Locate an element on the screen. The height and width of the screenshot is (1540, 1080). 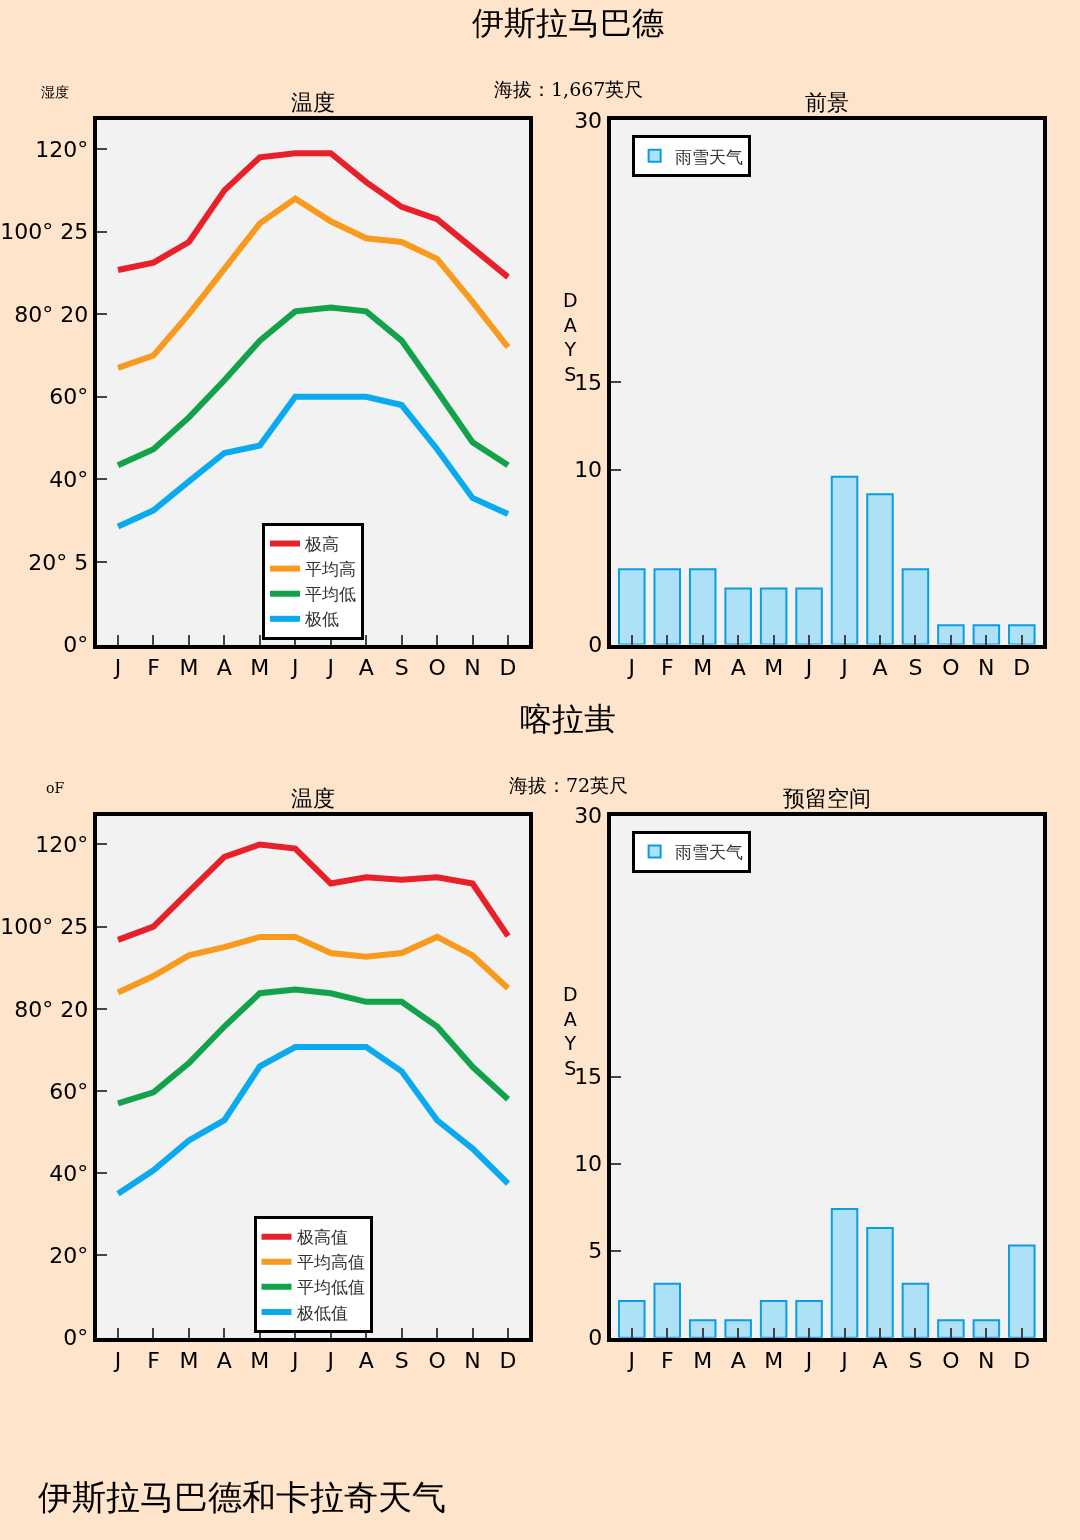
y-tick-label: 20° 5 is located at coordinates (58, 562).